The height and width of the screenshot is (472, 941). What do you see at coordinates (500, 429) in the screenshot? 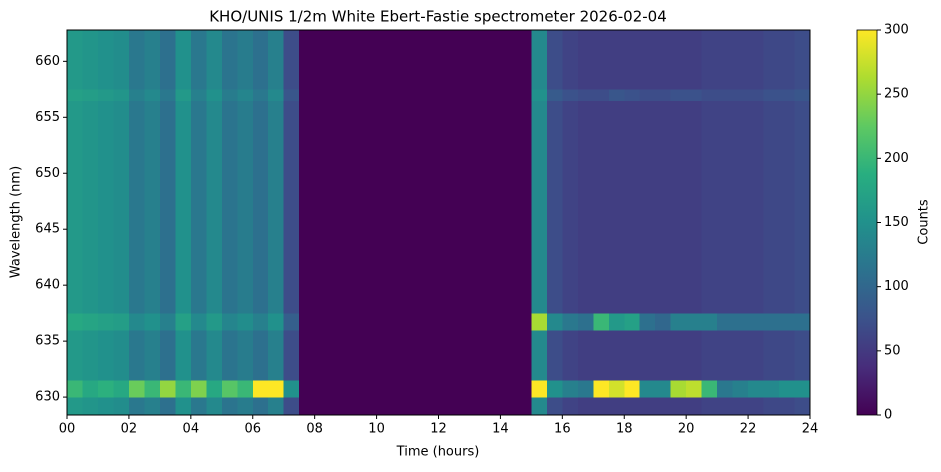
I see `x-tick-label: 14` at bounding box center [500, 429].